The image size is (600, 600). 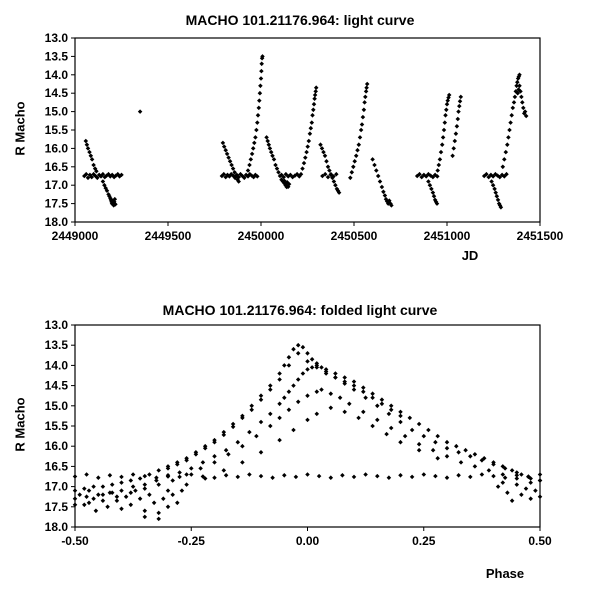 What do you see at coordinates (300, 20) in the screenshot?
I see `chart-title: MACHO 101.21176.964: light curve` at bounding box center [300, 20].